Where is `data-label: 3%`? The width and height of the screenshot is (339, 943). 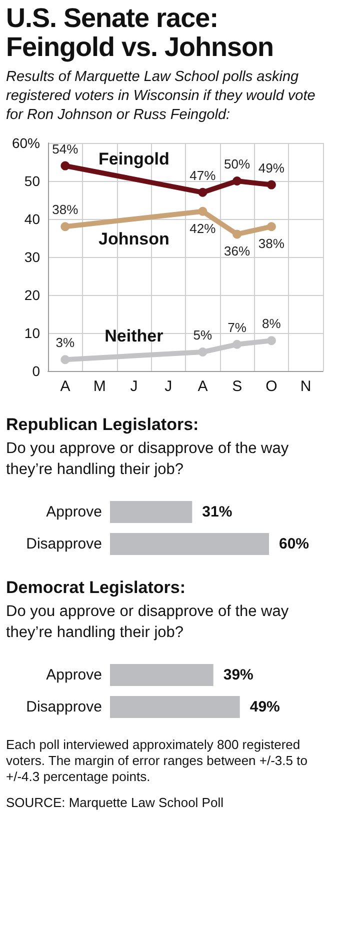 data-label: 3% is located at coordinates (66, 342).